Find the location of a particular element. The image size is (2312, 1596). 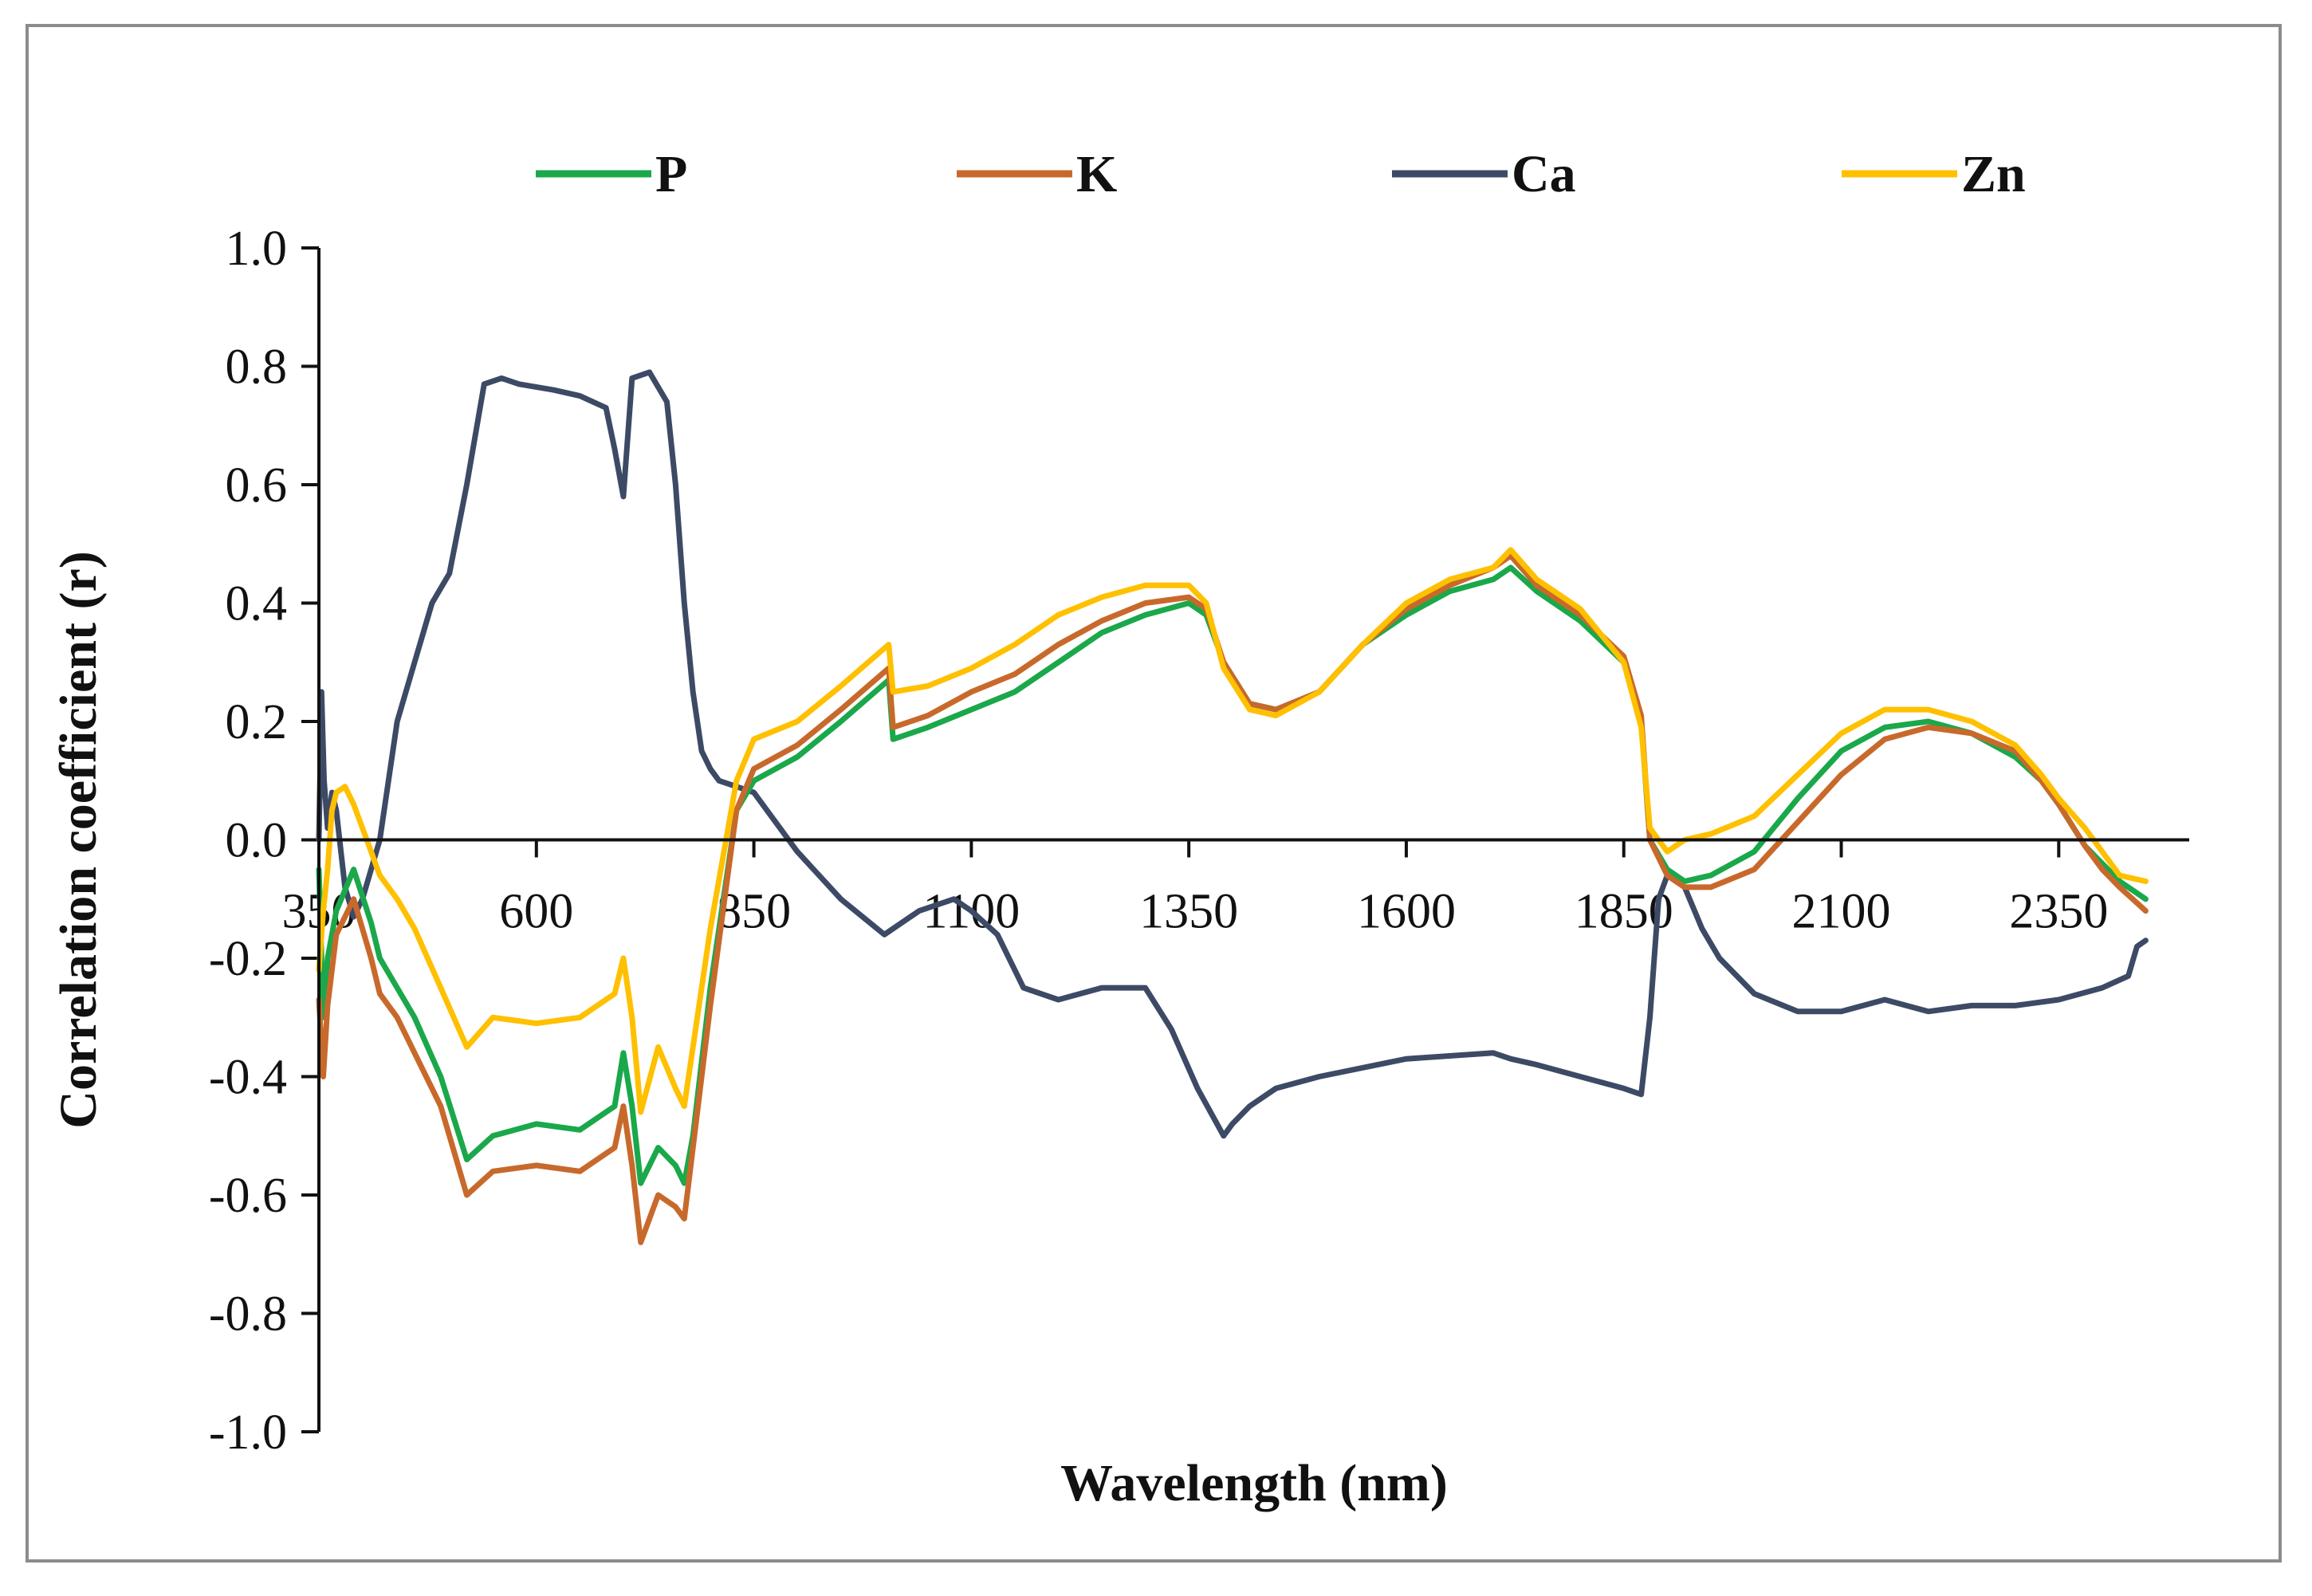

y-tick-label: 0.8 is located at coordinates (257, 367).